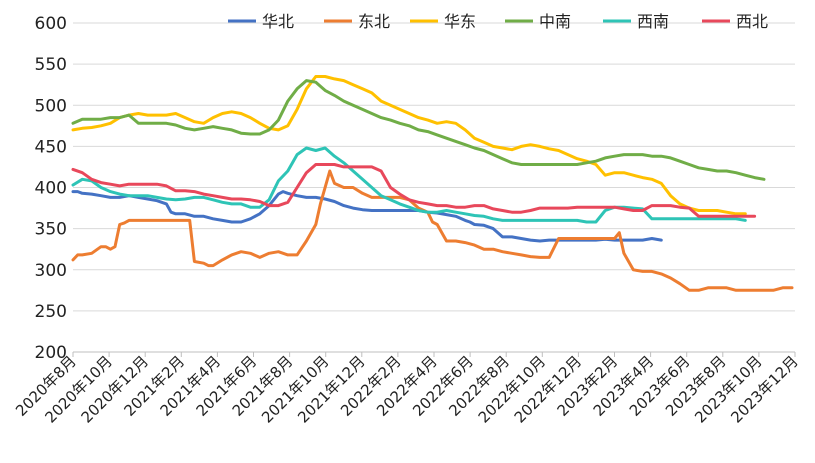 This screenshot has height=463, width=815. What do you see at coordinates (374, 21) in the screenshot?
I see `legend-label: 东北` at bounding box center [374, 21].